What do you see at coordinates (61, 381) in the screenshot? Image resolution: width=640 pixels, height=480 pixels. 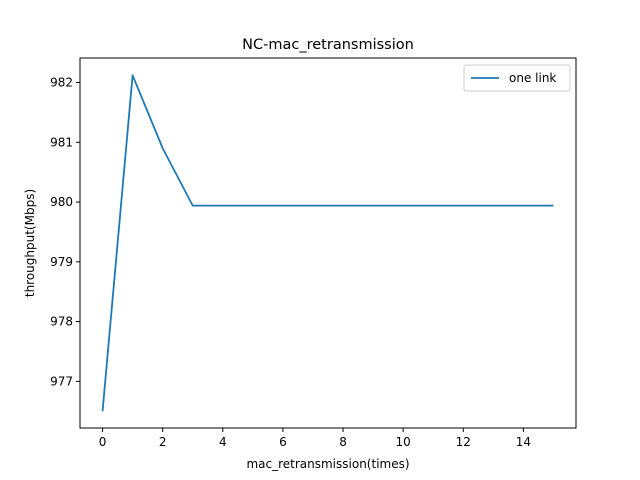 I see `y-tick-label: 977` at bounding box center [61, 381].